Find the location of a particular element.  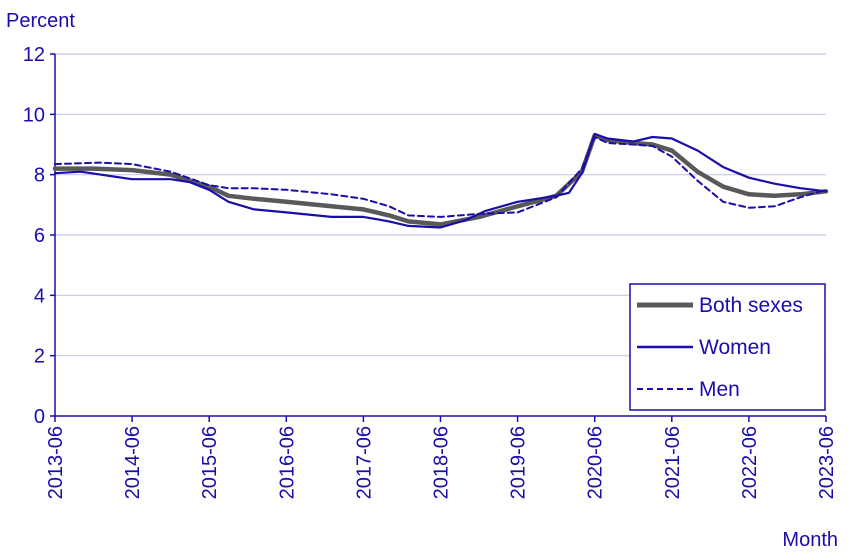

legend-label-women: Women is located at coordinates (735, 347).